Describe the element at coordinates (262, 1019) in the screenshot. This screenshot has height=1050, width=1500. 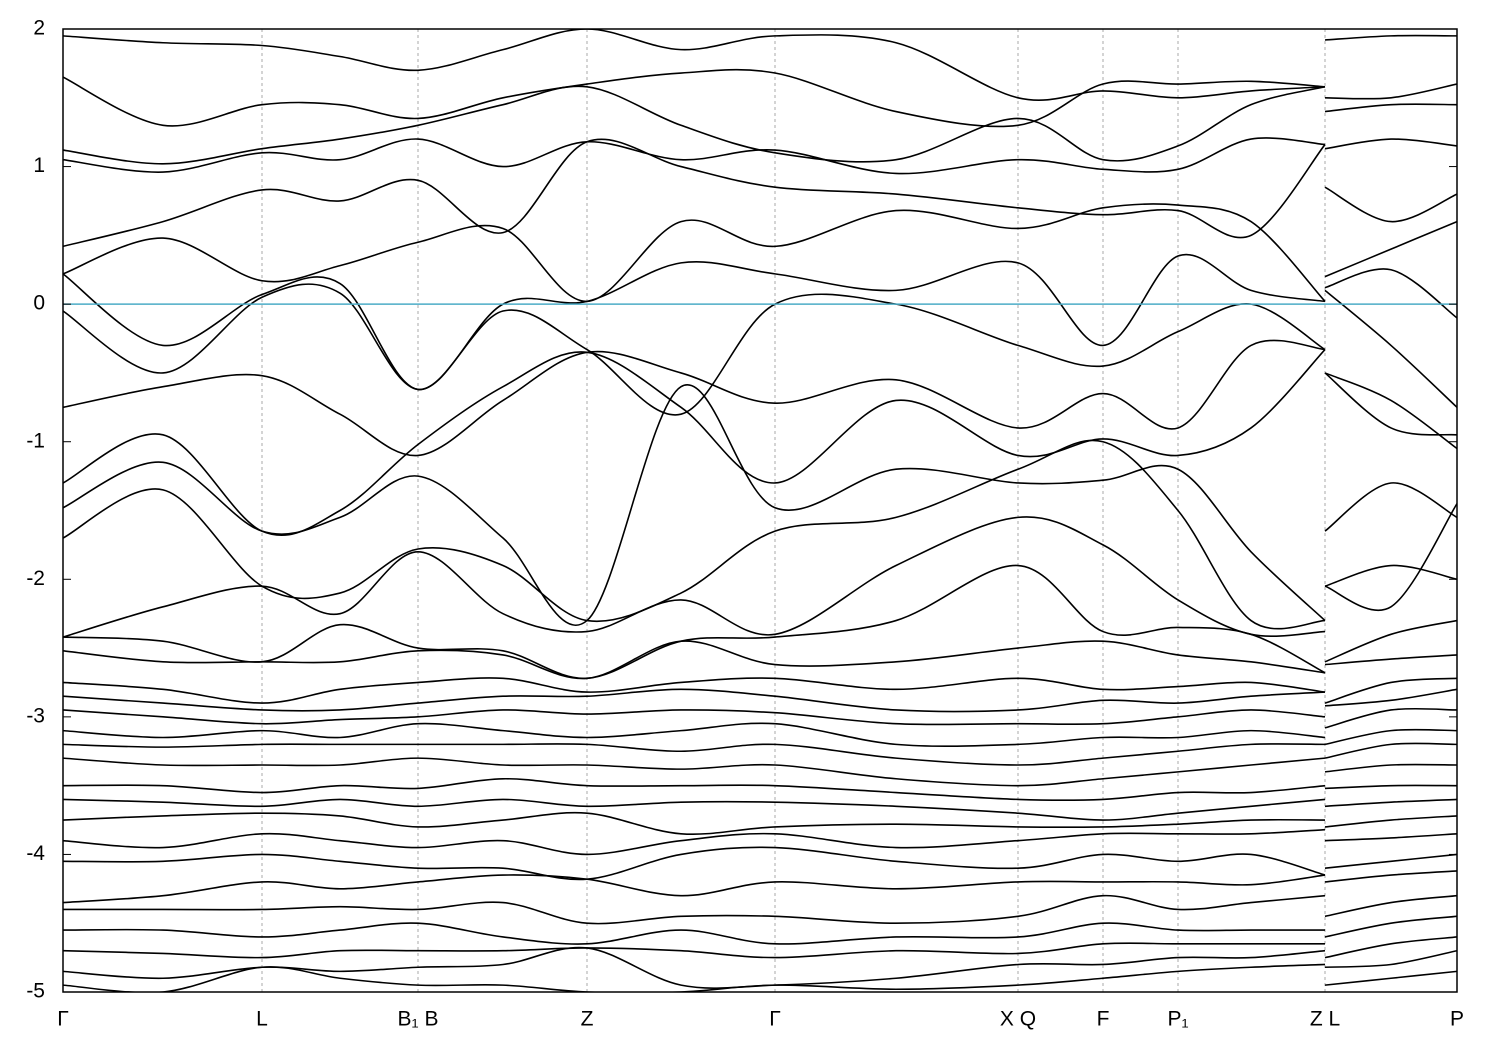
I see `x-tick-label: L` at that location.